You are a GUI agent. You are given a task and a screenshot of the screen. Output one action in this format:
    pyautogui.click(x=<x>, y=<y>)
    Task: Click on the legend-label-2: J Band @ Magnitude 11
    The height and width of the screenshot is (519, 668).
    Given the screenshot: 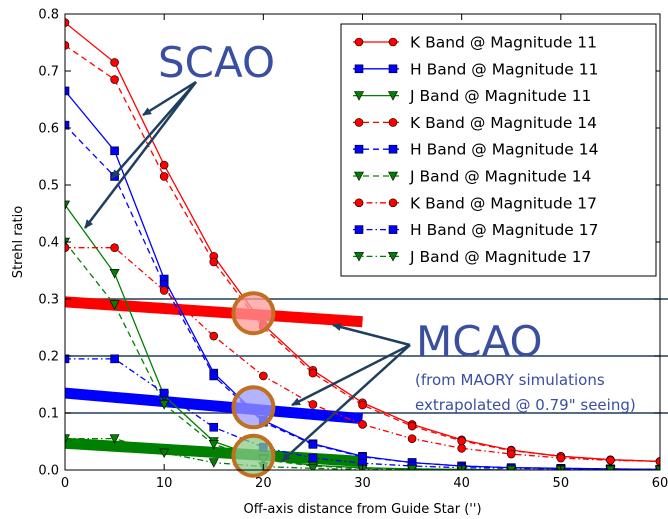 What is the action you would take?
    pyautogui.click(x=500, y=96)
    